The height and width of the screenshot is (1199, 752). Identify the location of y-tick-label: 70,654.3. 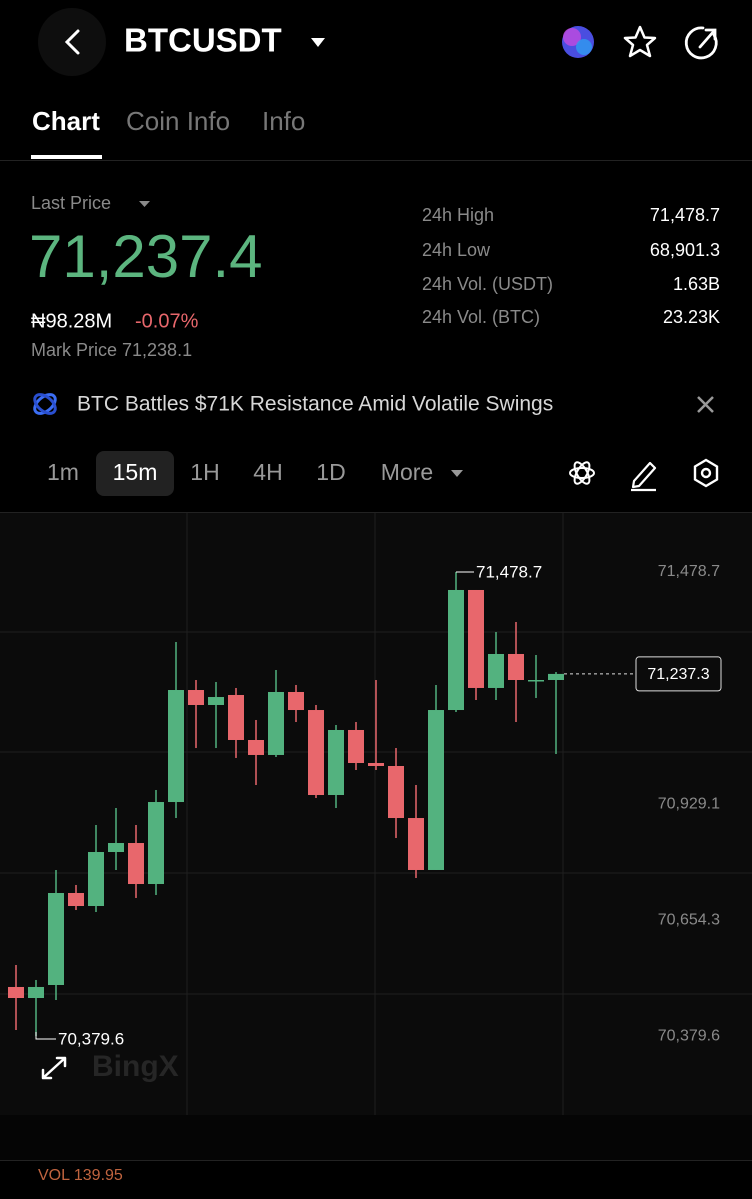
(689, 919).